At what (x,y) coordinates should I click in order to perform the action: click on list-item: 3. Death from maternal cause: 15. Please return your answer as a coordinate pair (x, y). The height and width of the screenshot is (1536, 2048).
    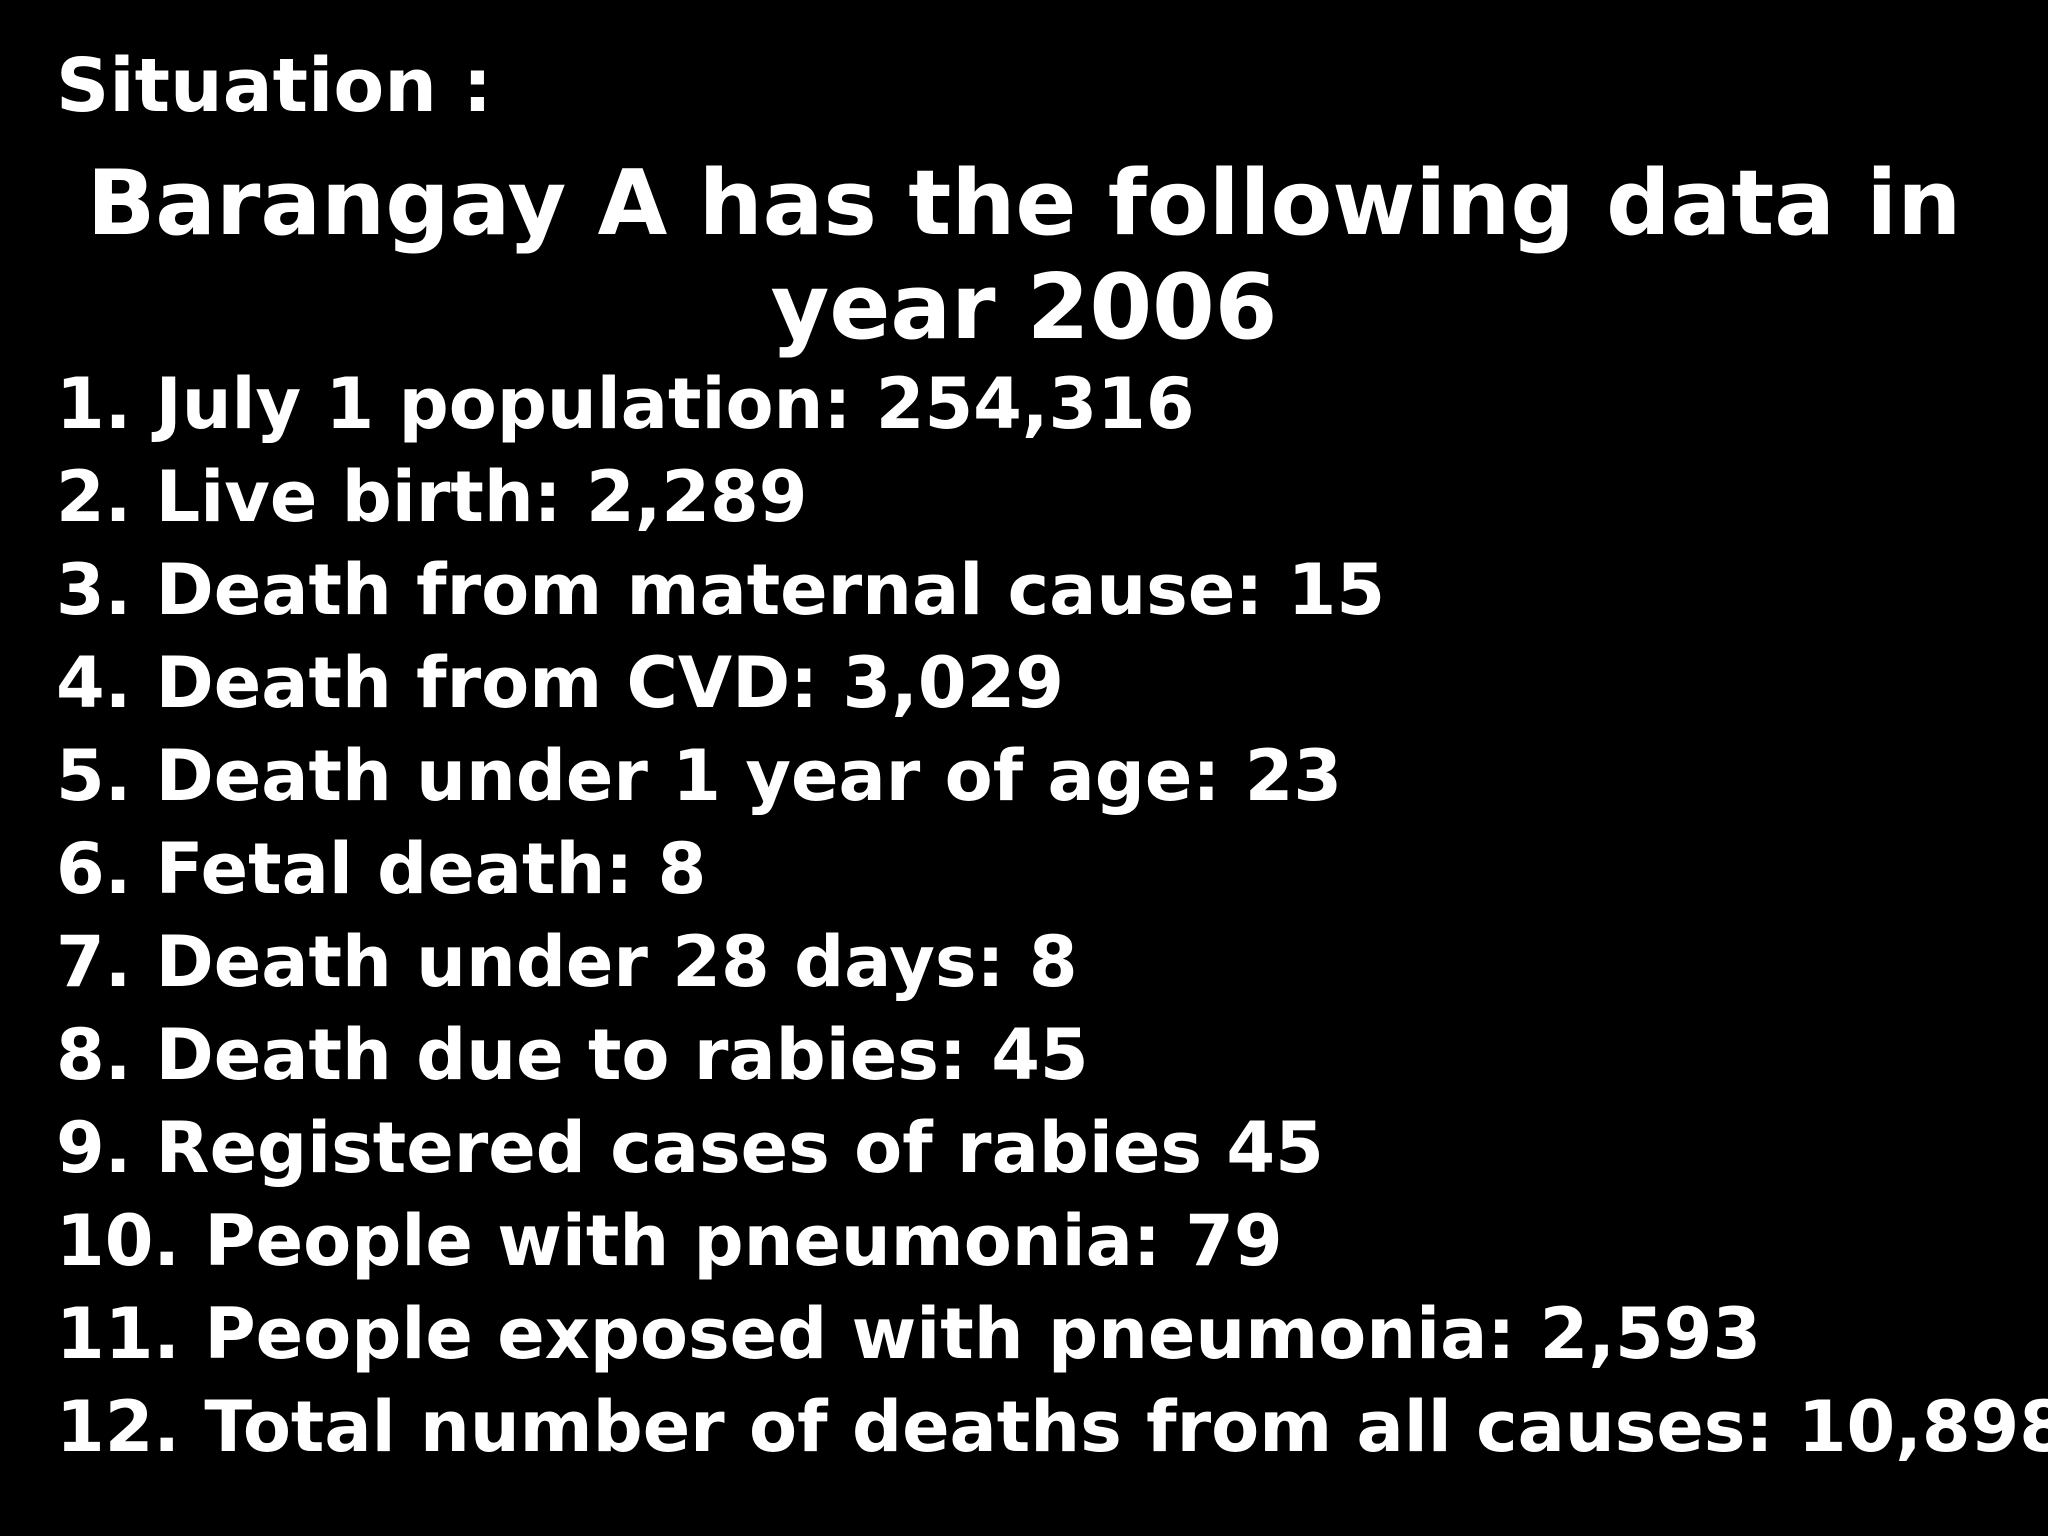
    Looking at the image, I should click on (721, 590).